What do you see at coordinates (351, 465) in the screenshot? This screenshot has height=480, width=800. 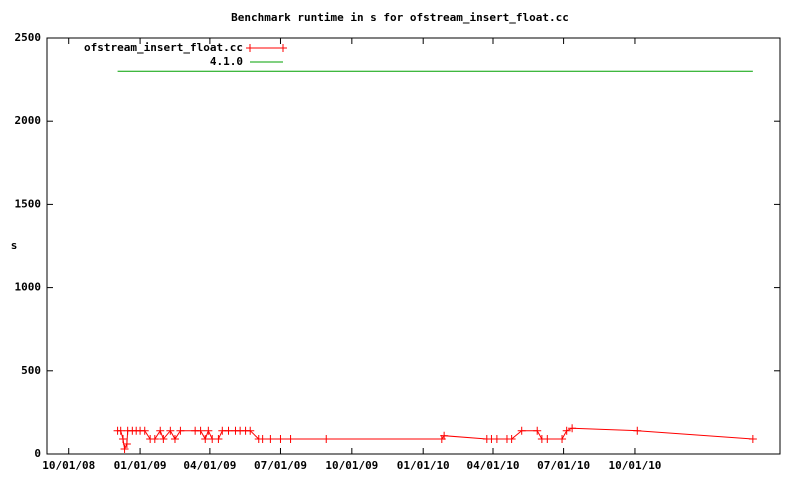 I see `x-tick-label: 10/01/09` at bounding box center [351, 465].